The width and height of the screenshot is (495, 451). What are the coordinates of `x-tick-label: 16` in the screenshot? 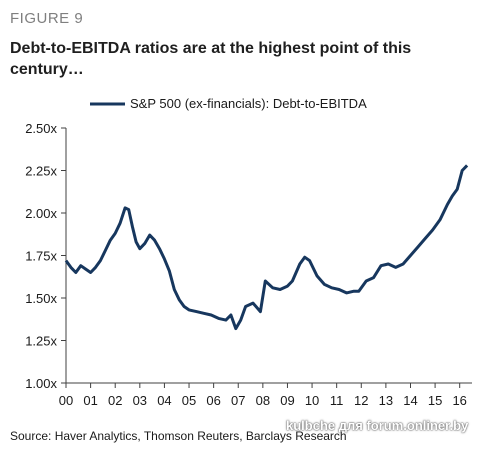 It's located at (459, 400).